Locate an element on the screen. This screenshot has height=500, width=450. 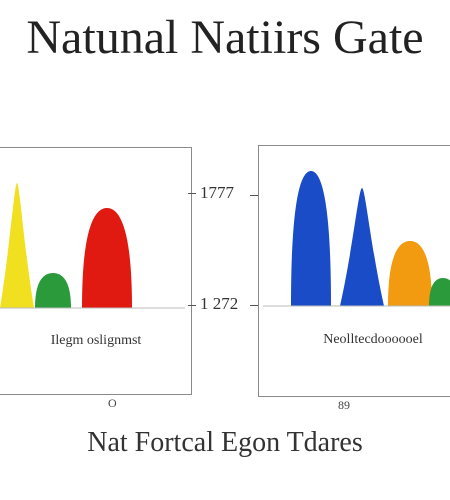
right-chart-label: Neolltecdoooooel is located at coordinates (373, 339).